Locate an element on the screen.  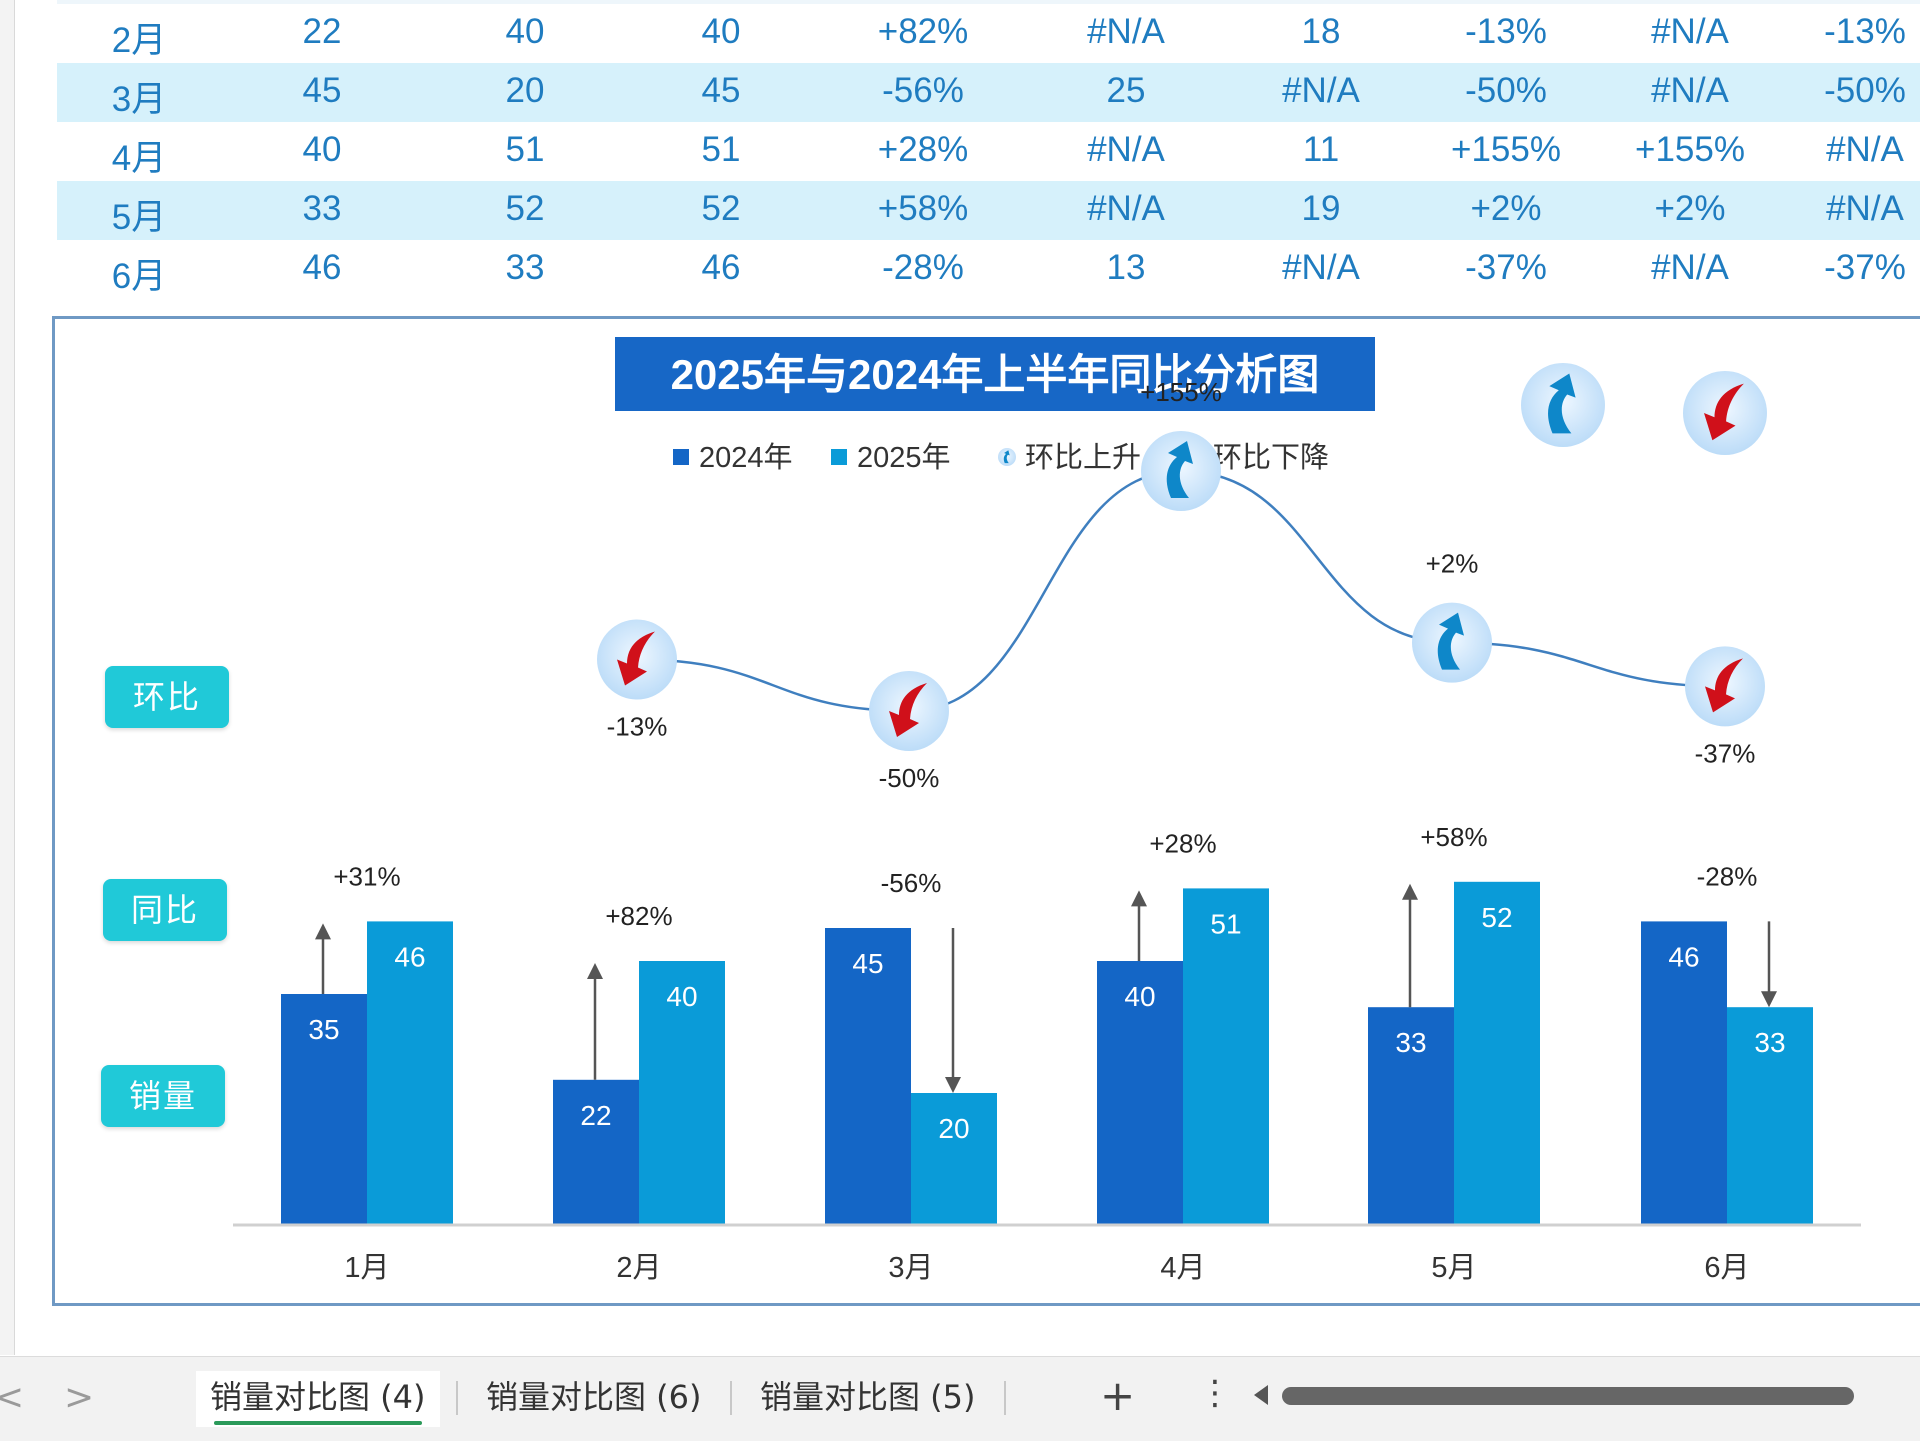
table-cell-mom: +155% is located at coordinates (1506, 149).